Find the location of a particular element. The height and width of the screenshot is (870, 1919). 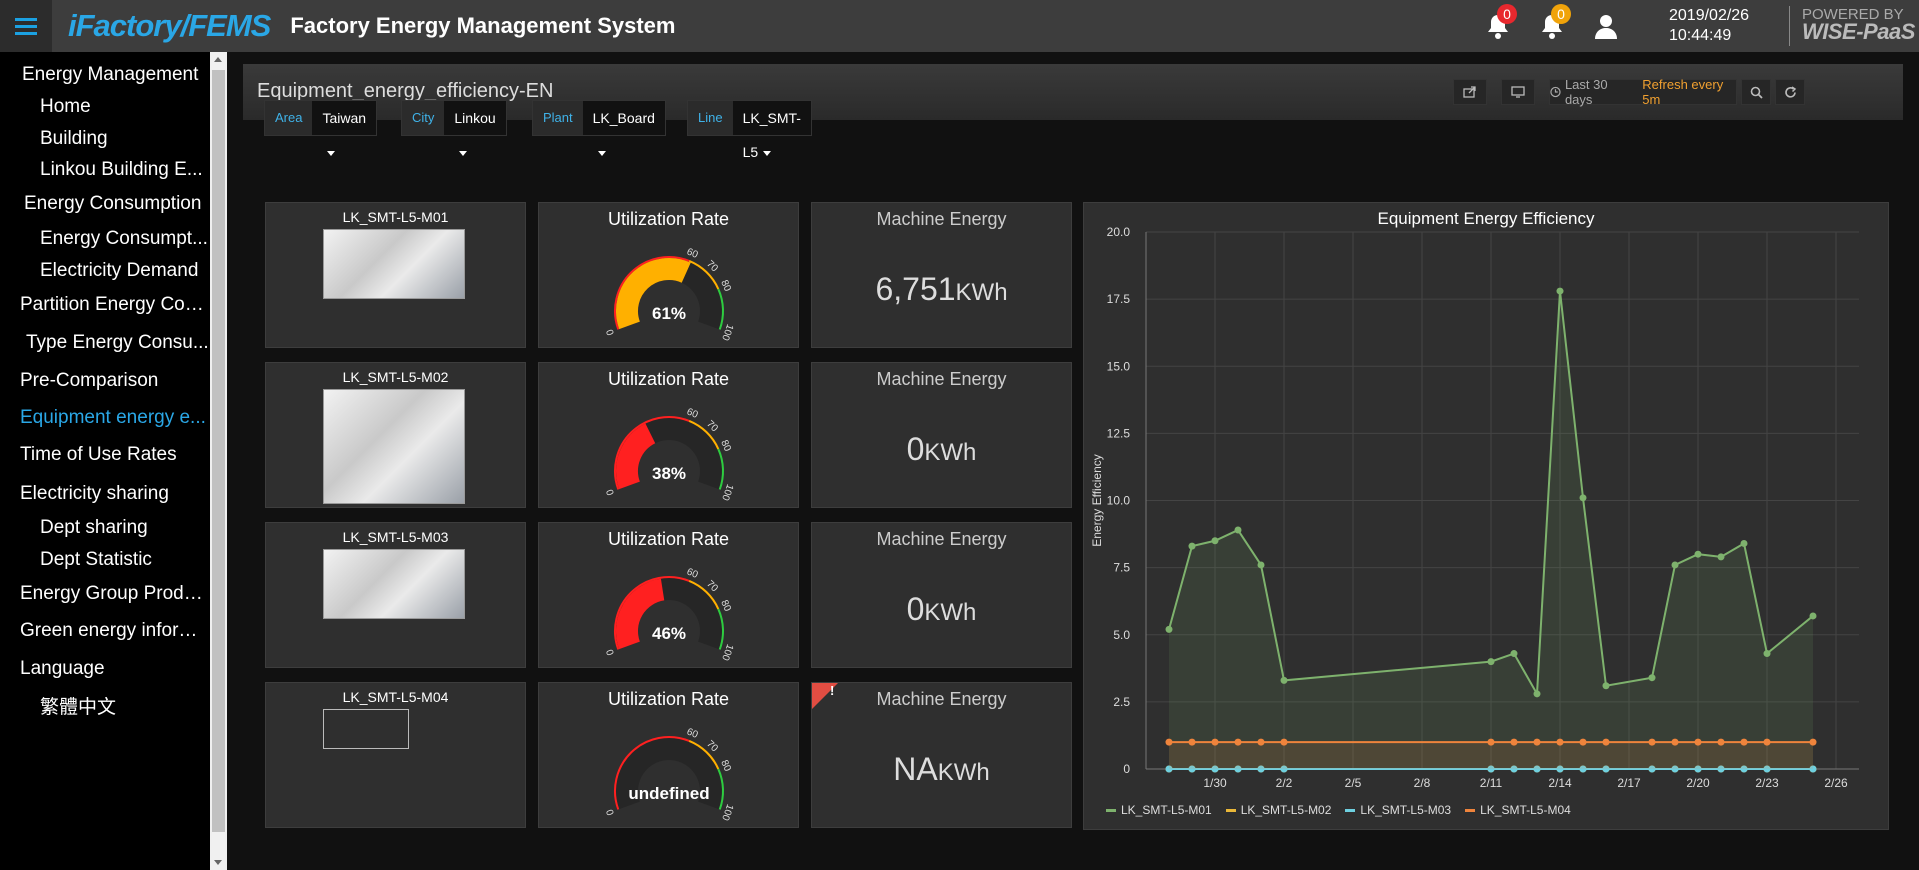

hamburger-menu-icon is located at coordinates (26, 26).